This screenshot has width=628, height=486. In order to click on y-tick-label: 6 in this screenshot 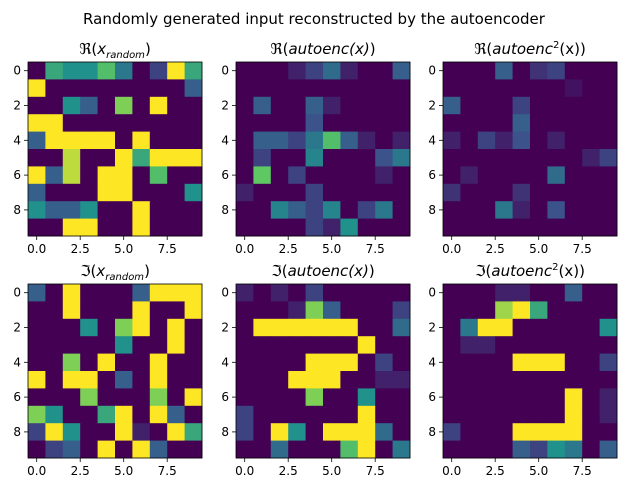, I will do `click(17, 397)`.